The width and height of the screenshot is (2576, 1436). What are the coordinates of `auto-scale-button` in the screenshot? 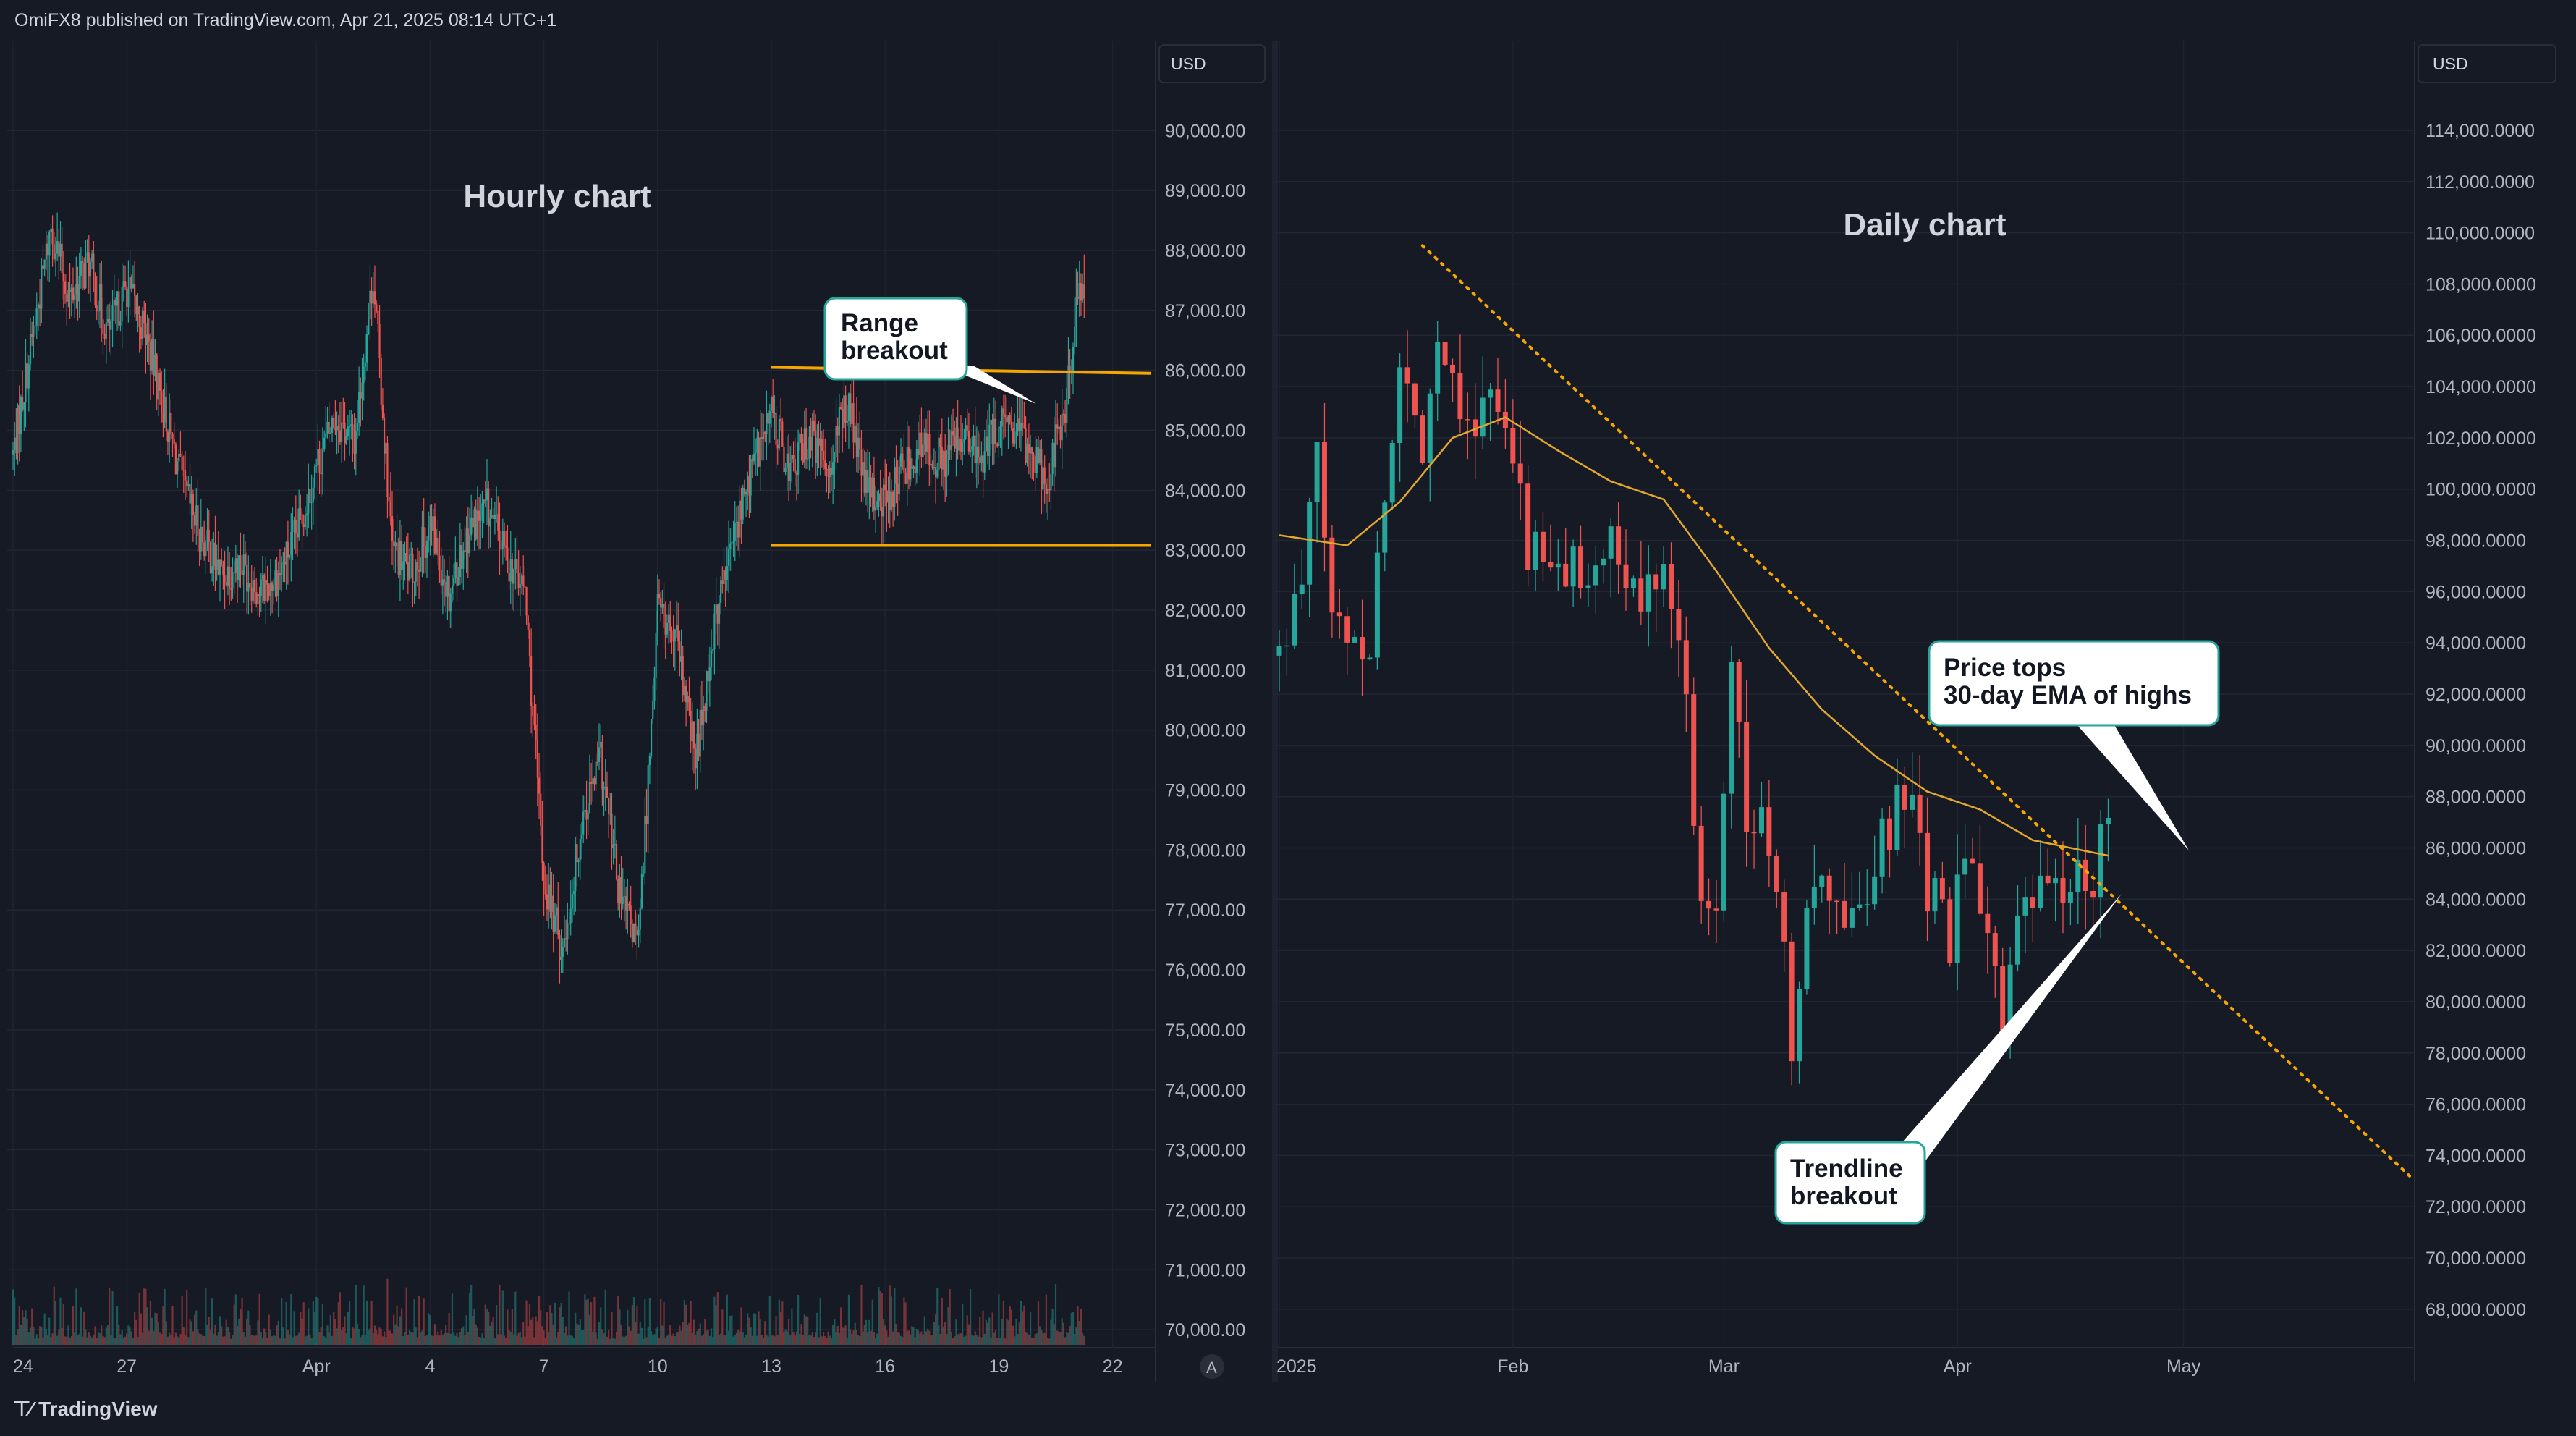 It's located at (1212, 1366).